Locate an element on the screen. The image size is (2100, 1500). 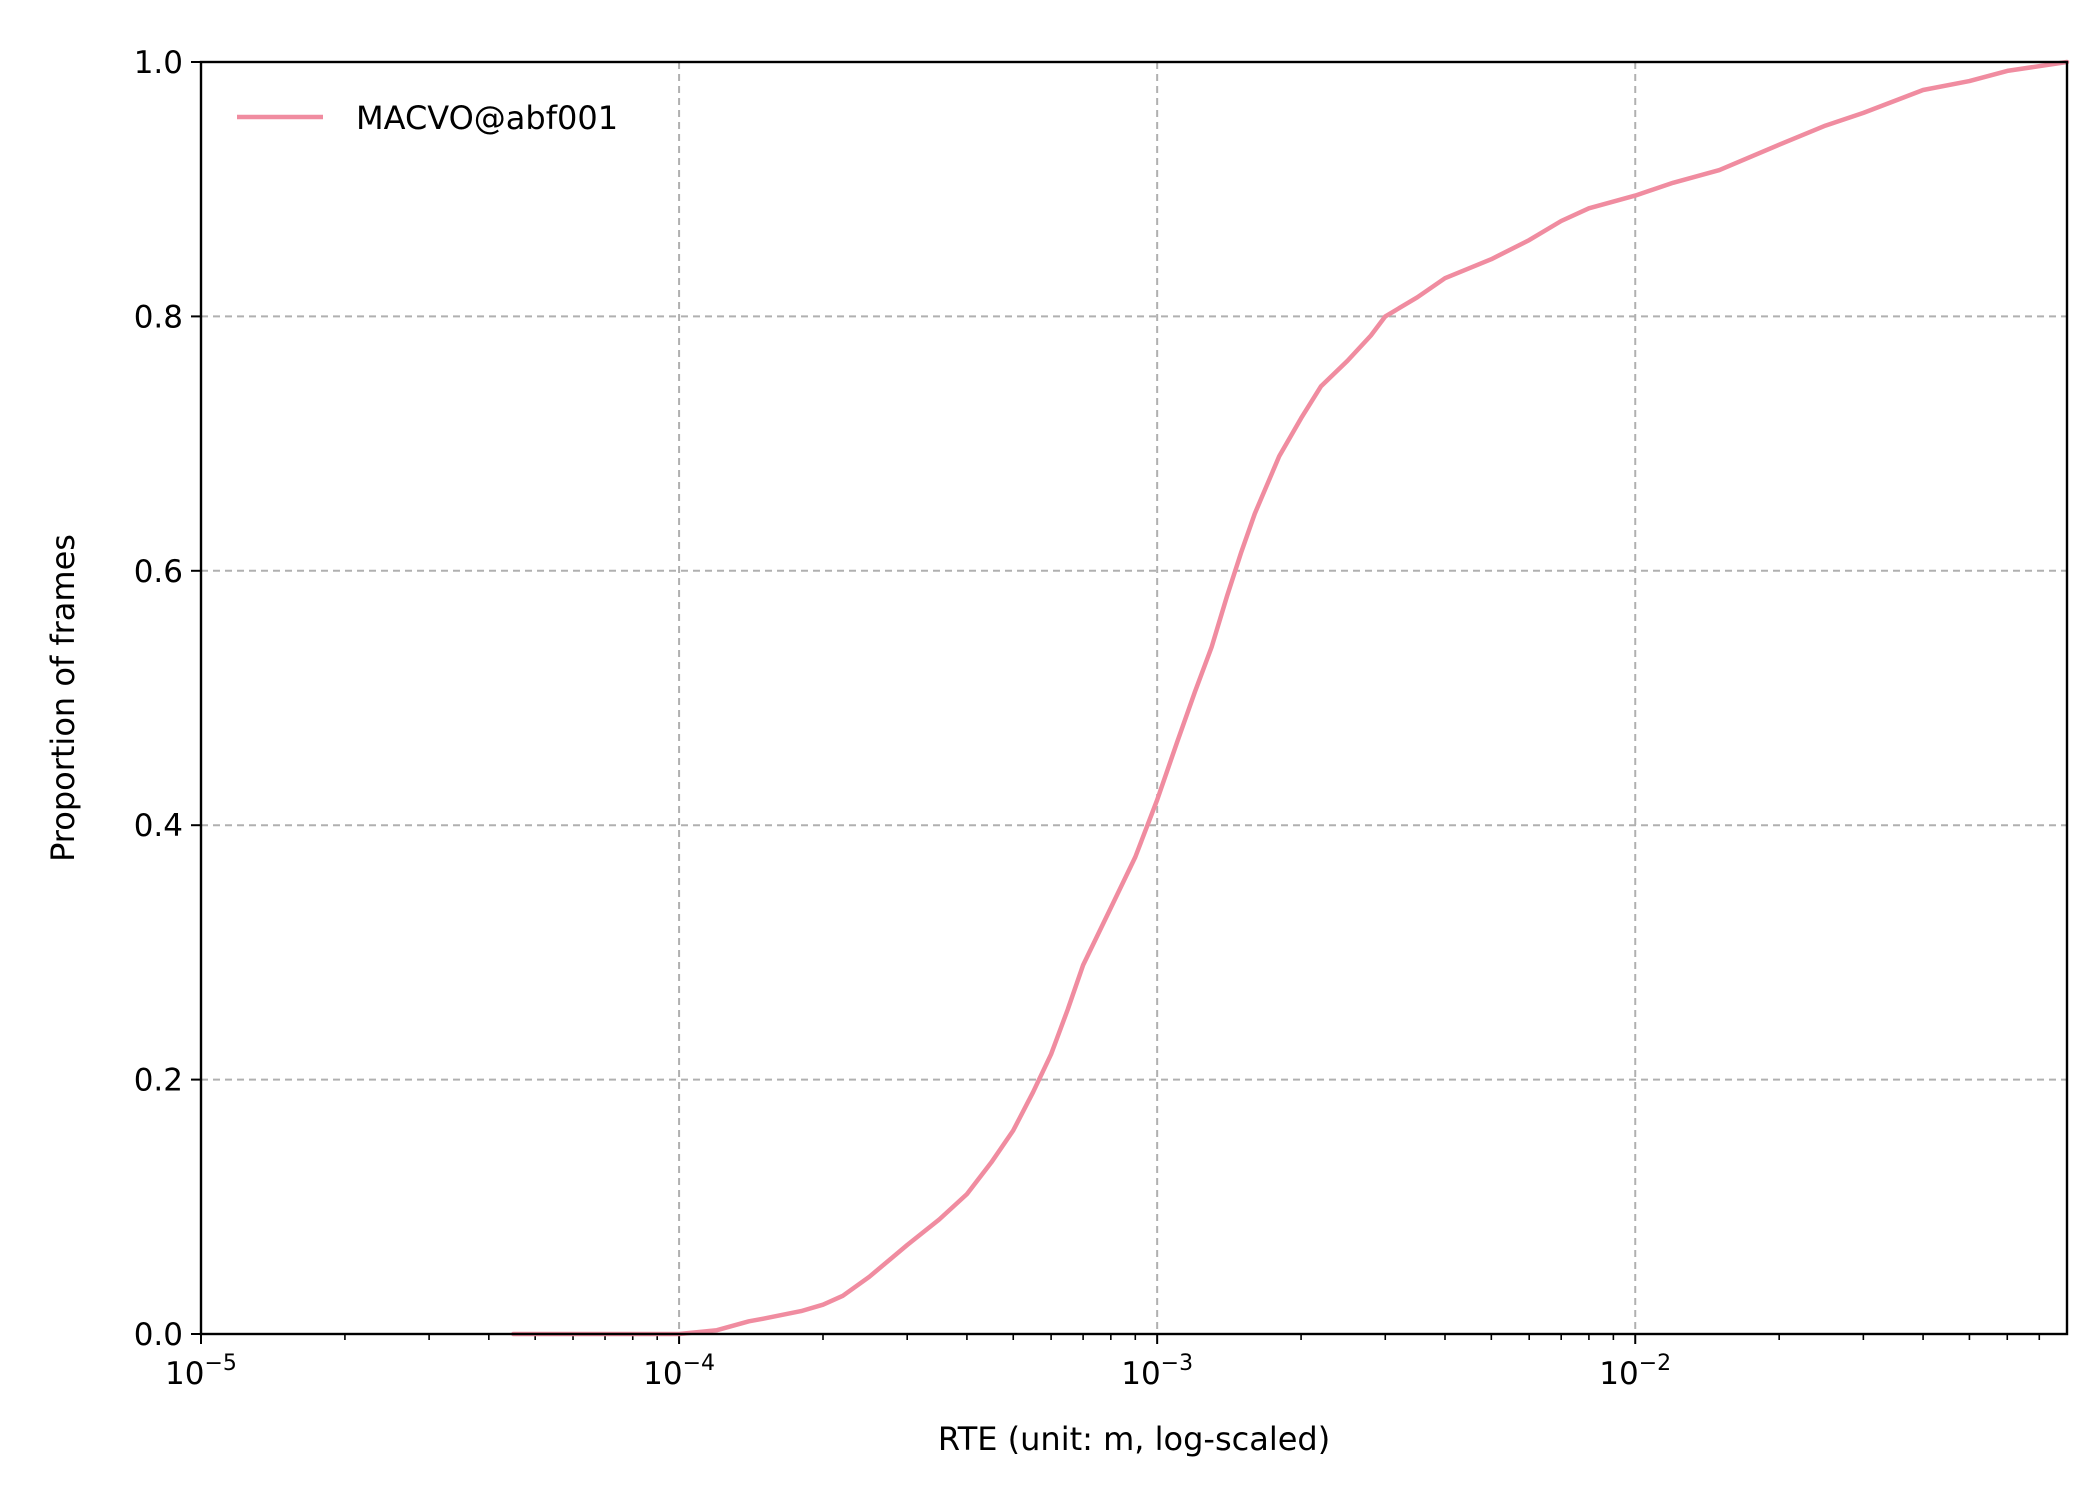
legend: MACVO@abf001 is located at coordinates (427, 118).